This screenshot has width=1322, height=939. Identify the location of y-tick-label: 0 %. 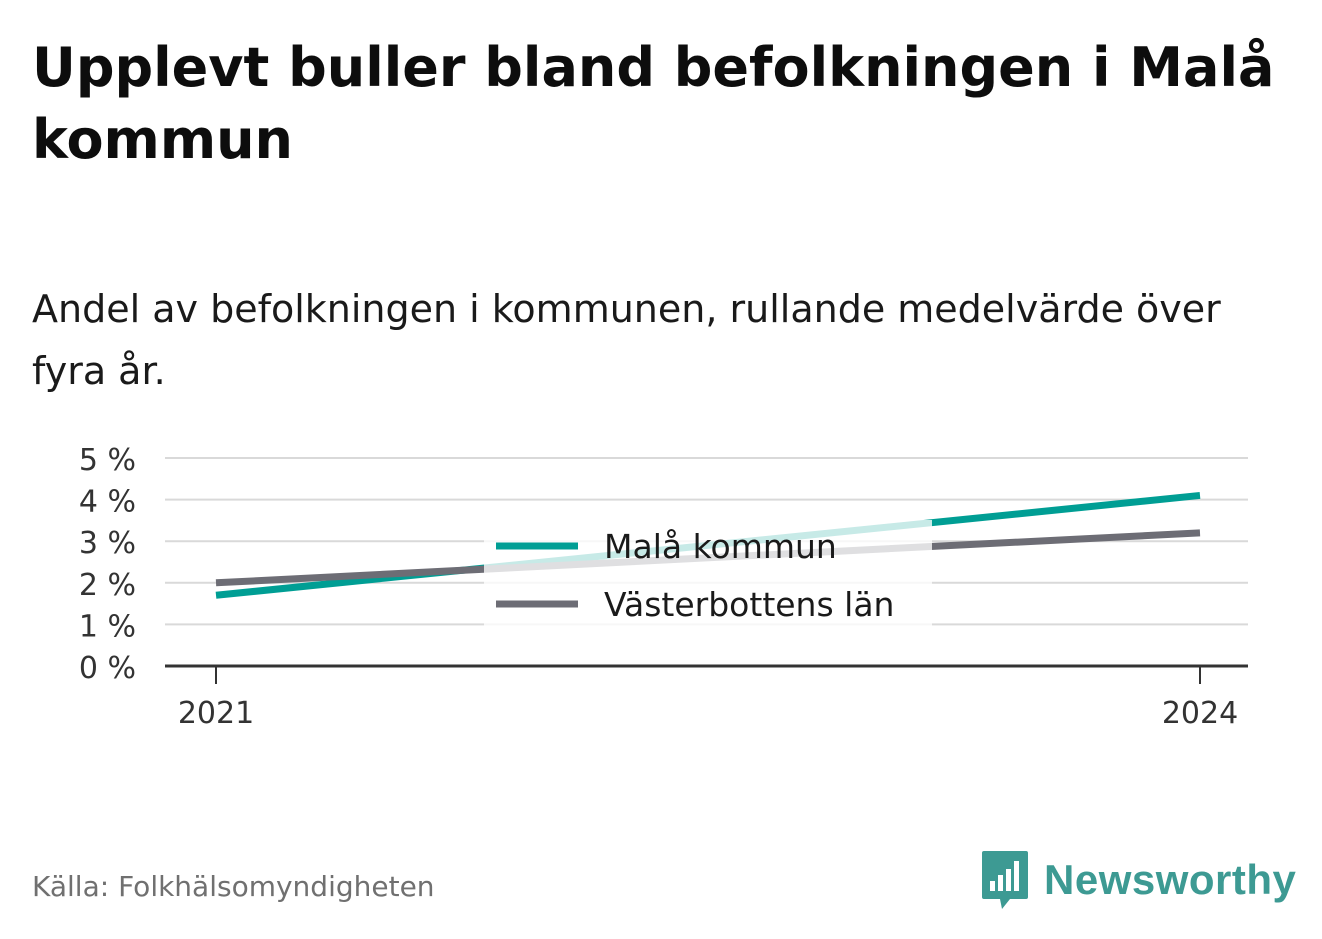
(107, 668).